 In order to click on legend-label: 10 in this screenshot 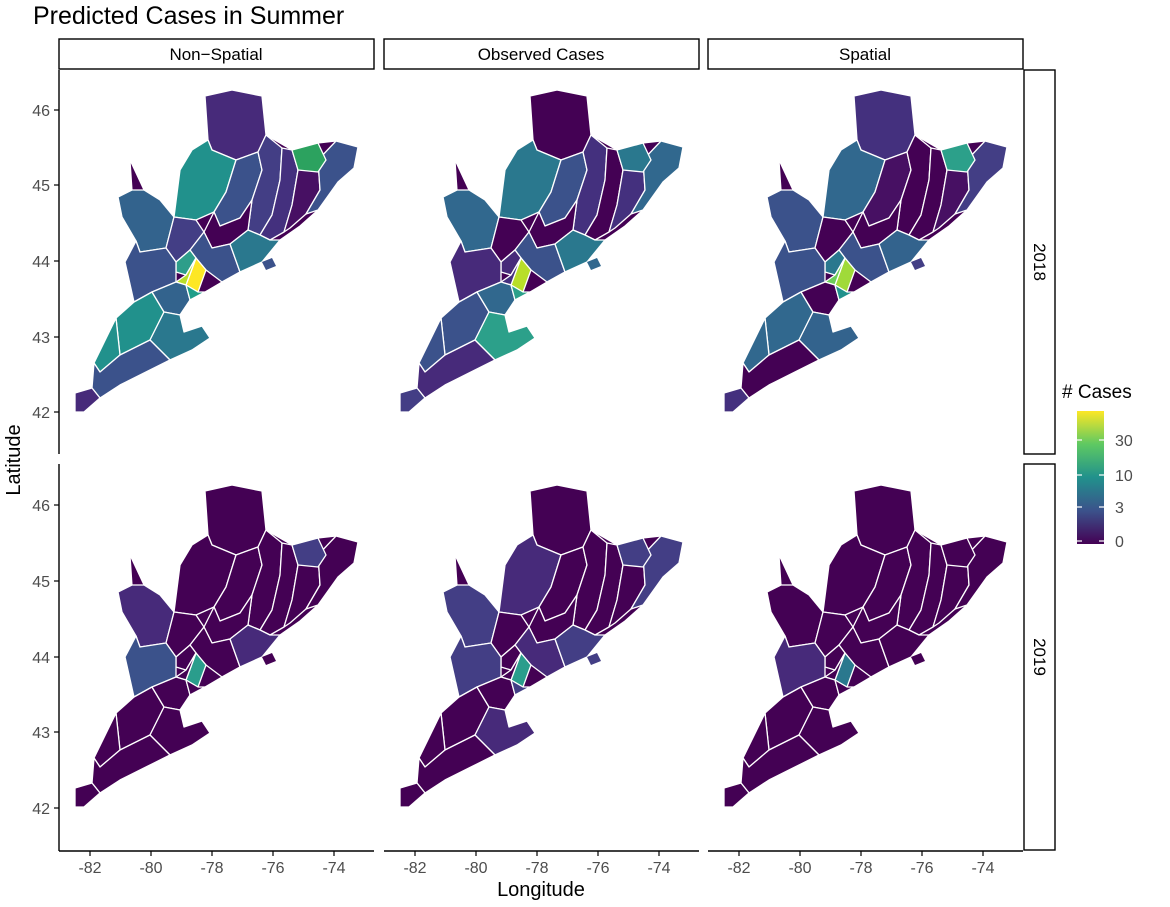, I will do `click(1124, 476)`.